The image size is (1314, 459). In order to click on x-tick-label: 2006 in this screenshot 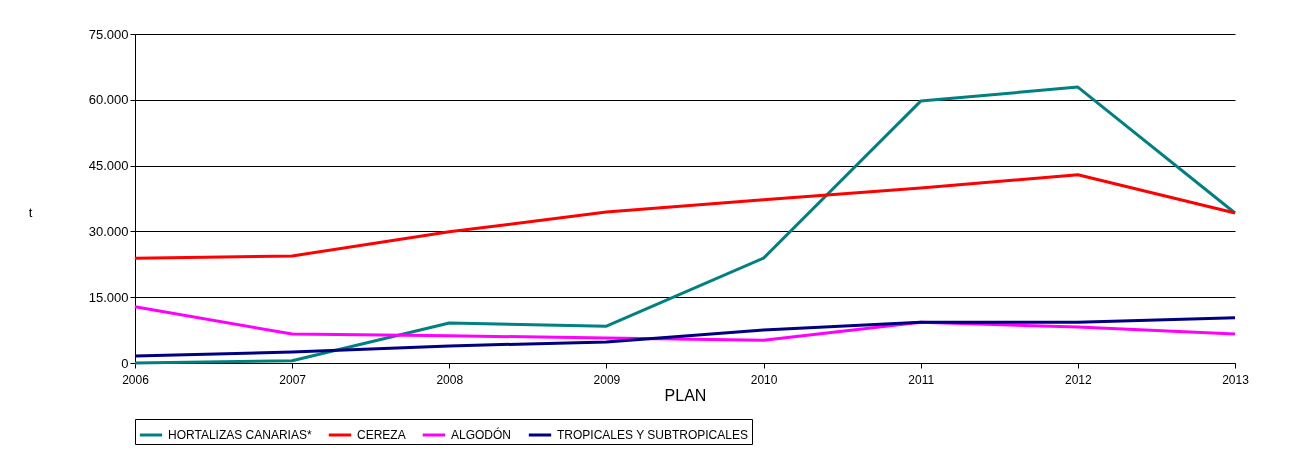, I will do `click(136, 379)`.